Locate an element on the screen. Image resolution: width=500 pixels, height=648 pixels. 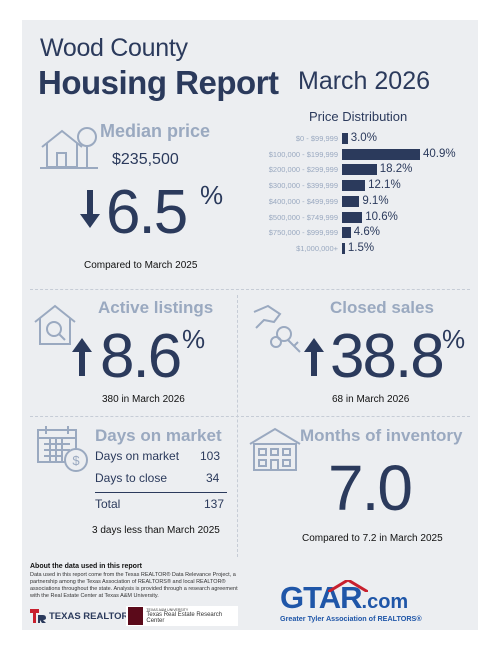
price-bar-value: 40.9% is located at coordinates (439, 153).